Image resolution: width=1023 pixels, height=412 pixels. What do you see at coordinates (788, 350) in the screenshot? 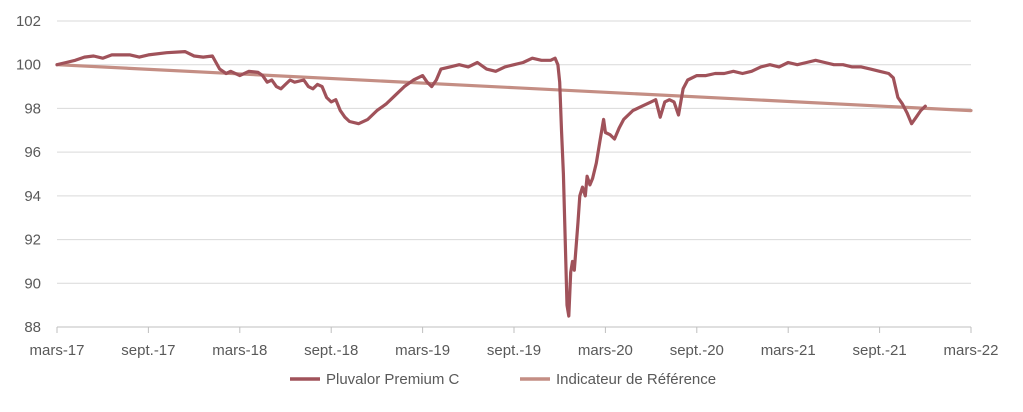
I see `x-tick-label: mars-21` at bounding box center [788, 350].